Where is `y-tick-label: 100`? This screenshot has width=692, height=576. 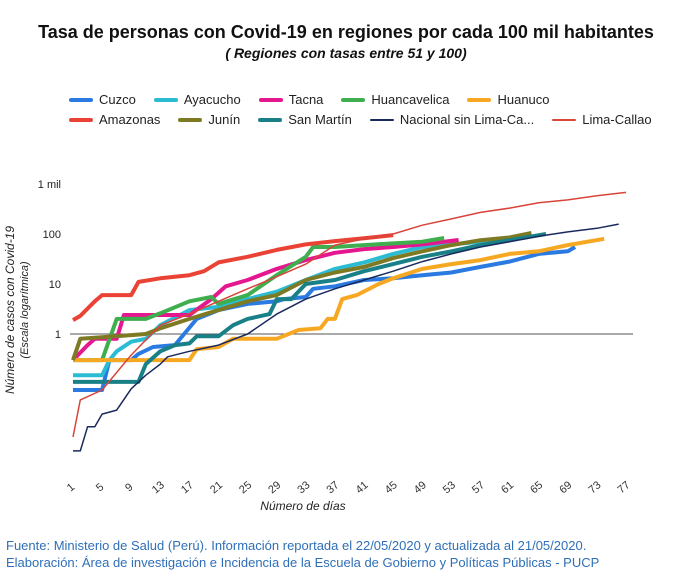
y-tick-label: 100 is located at coordinates (52, 235).